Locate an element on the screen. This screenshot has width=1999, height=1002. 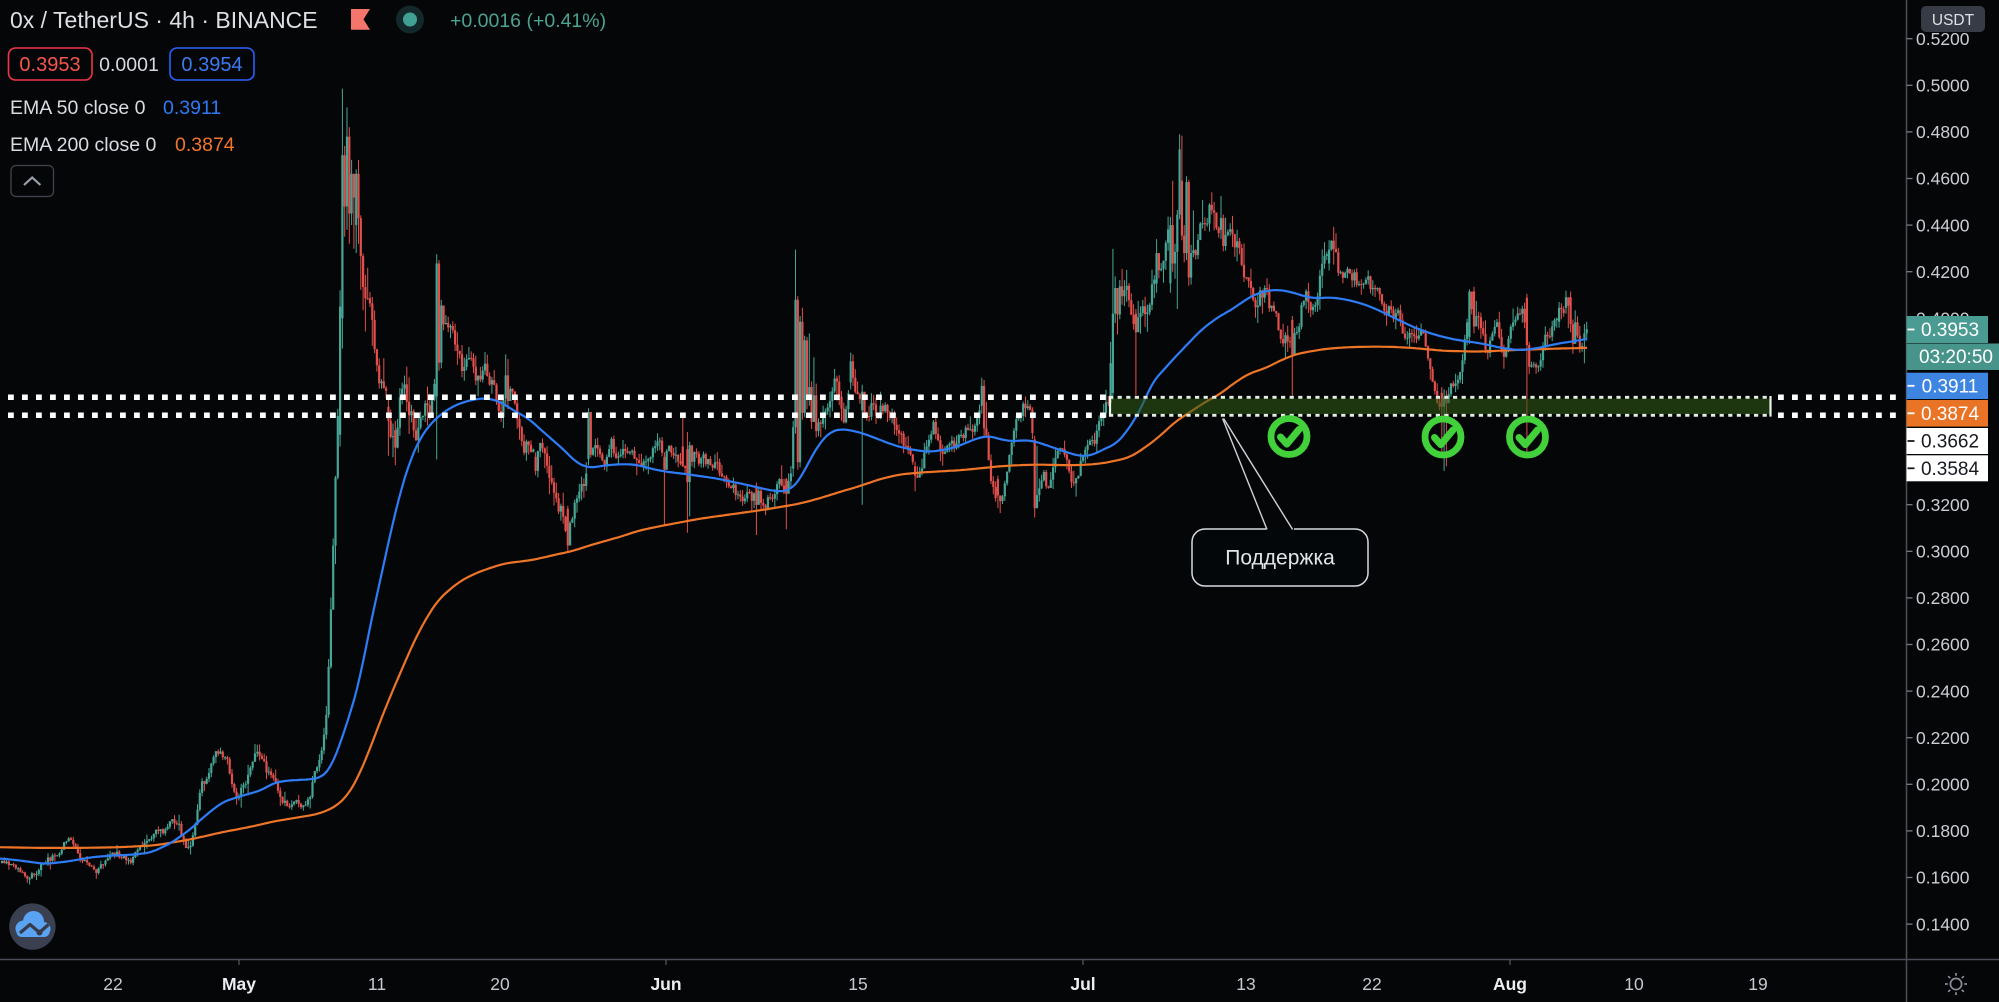
svg-text: 0.2800 is located at coordinates (1943, 598).